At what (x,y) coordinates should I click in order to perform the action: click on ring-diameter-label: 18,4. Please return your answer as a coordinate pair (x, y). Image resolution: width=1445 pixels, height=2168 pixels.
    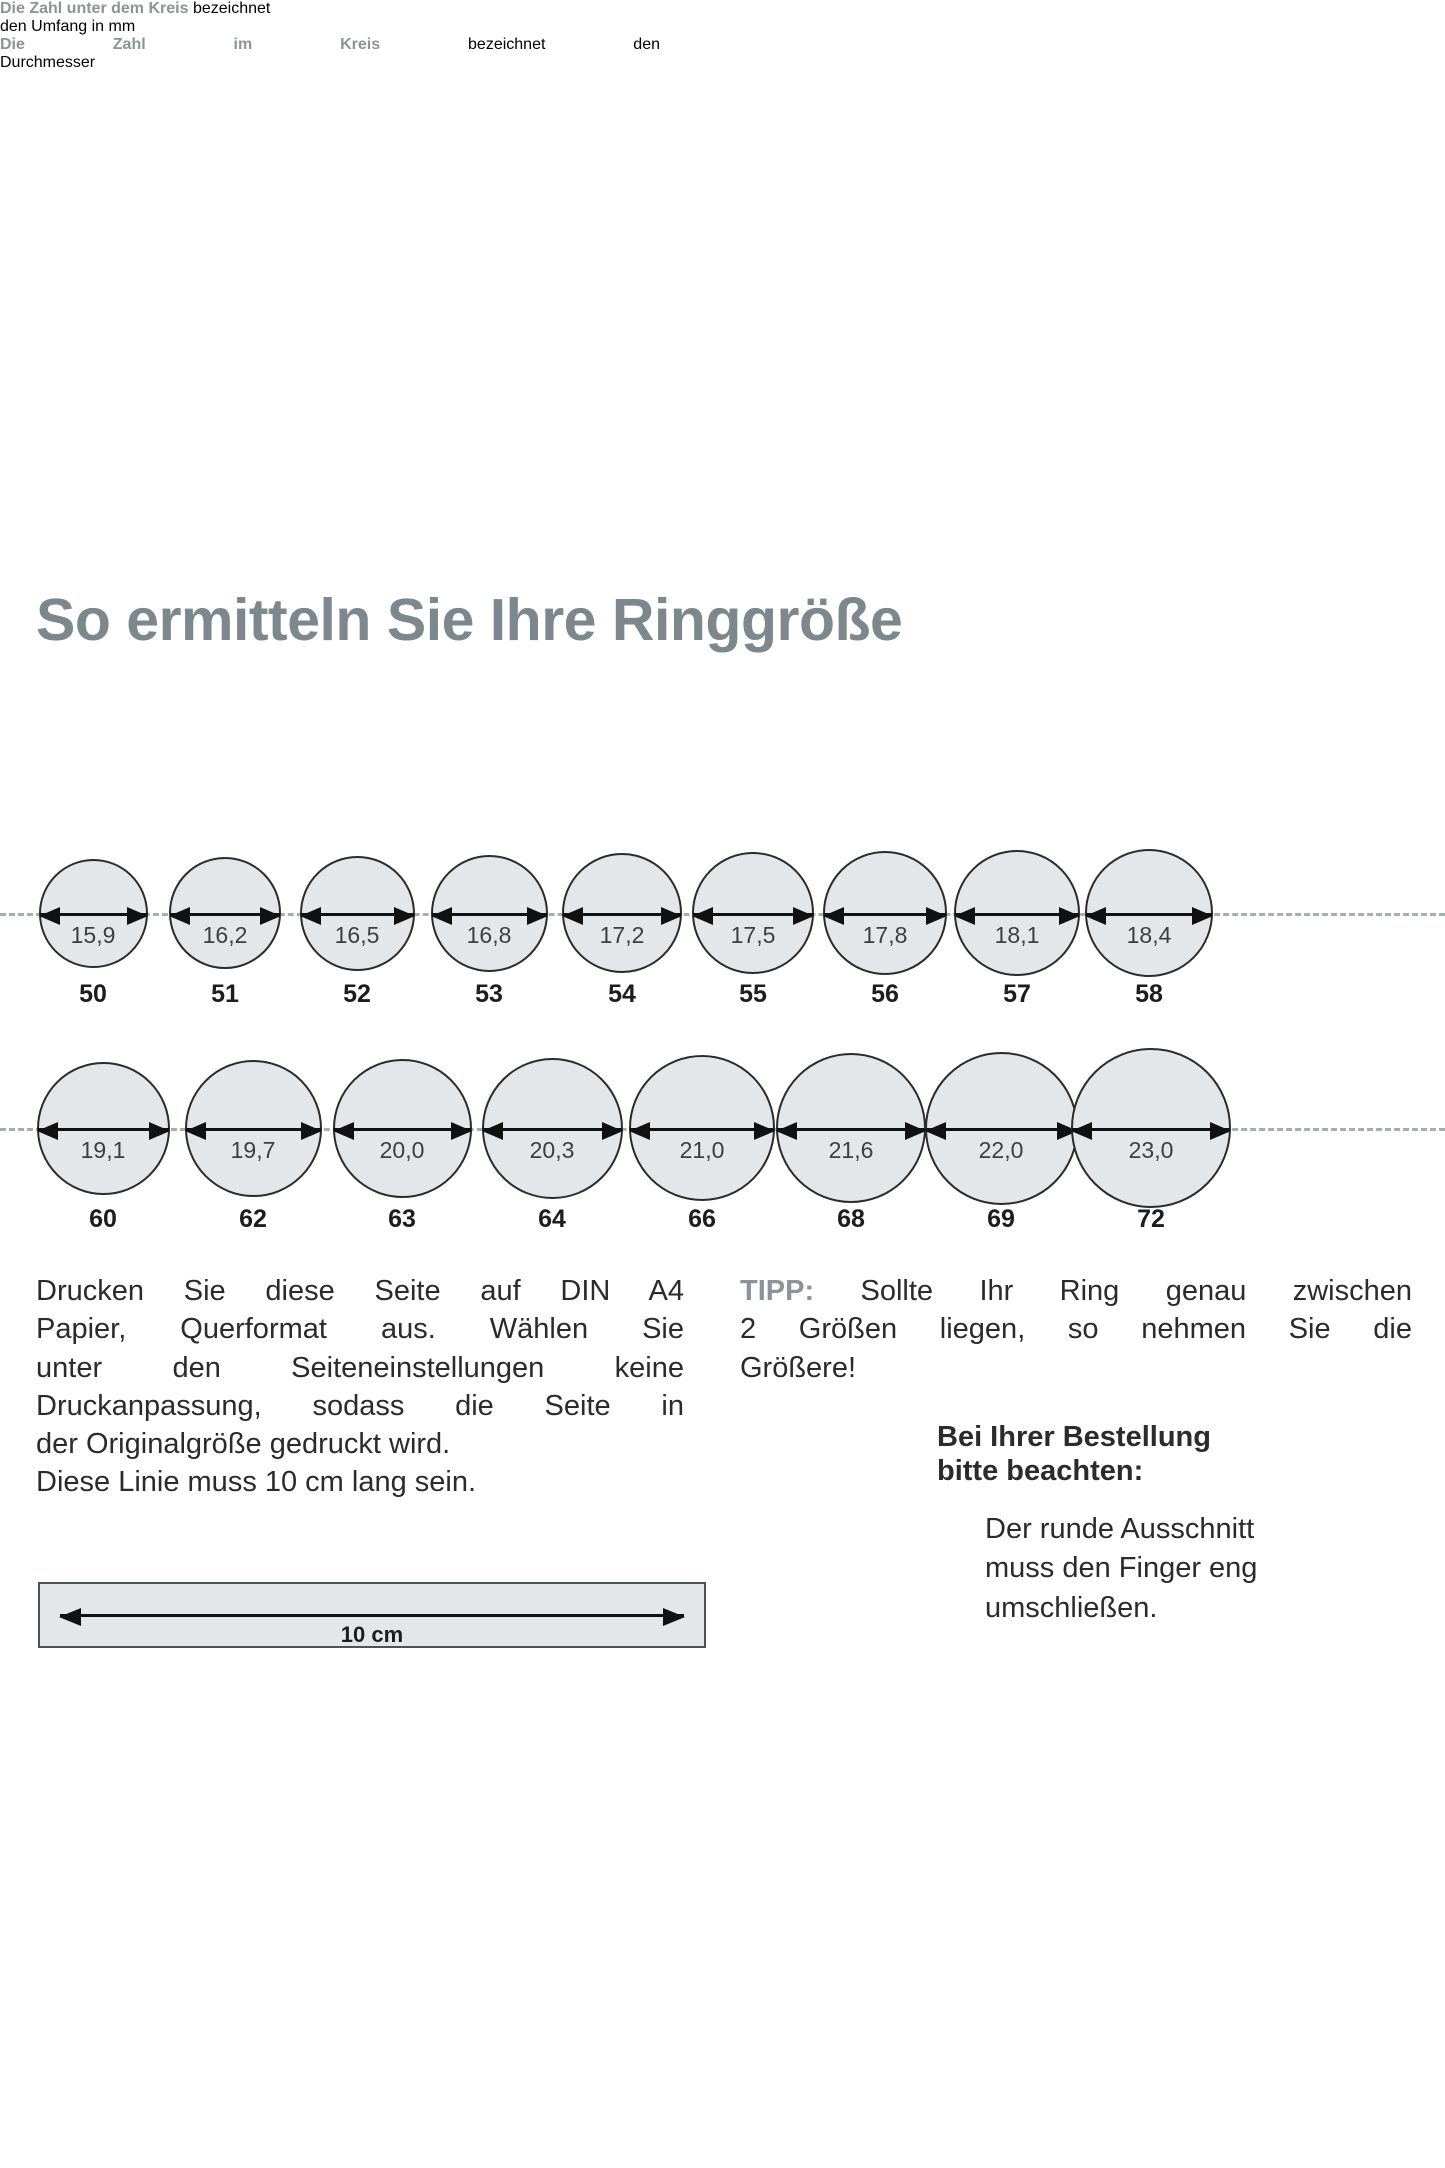
    Looking at the image, I should click on (1149, 935).